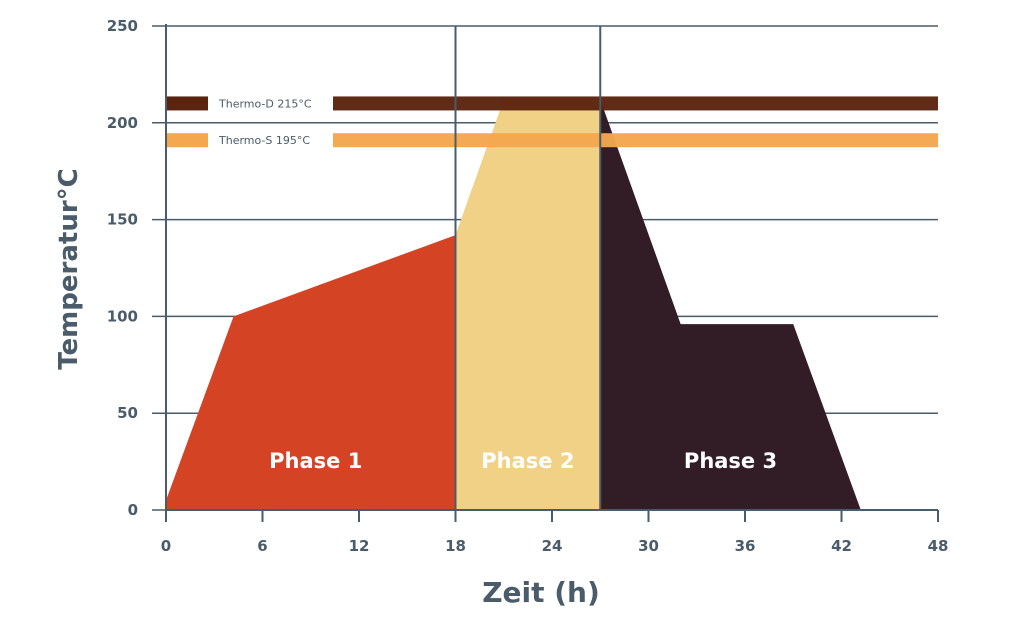 This screenshot has width=1024, height=639. I want to click on phase-divider-lines, so click(528, 268).